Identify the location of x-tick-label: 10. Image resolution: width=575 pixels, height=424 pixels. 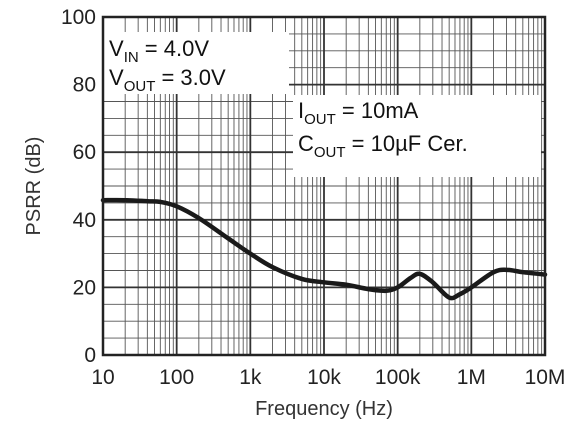
(102, 377).